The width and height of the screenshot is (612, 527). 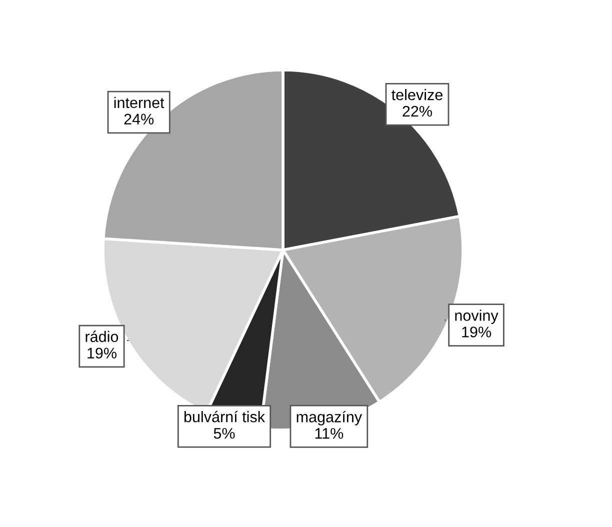 What do you see at coordinates (417, 94) in the screenshot?
I see `slice-label: televize` at bounding box center [417, 94].